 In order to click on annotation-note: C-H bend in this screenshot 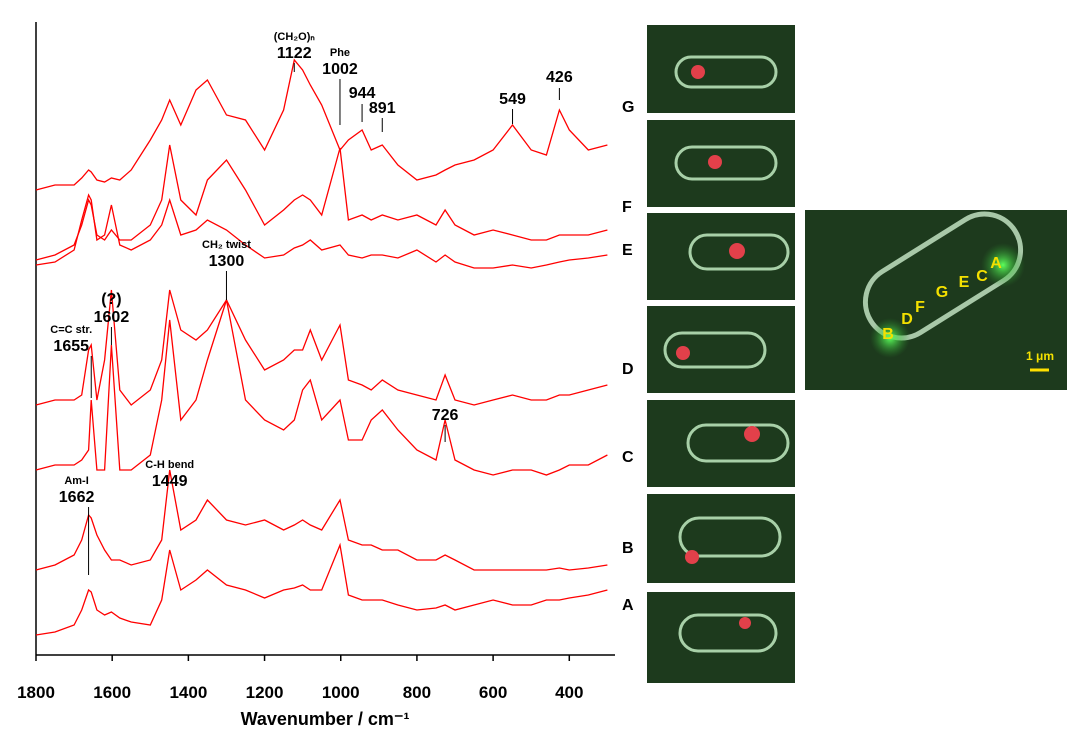, I will do `click(169, 465)`.